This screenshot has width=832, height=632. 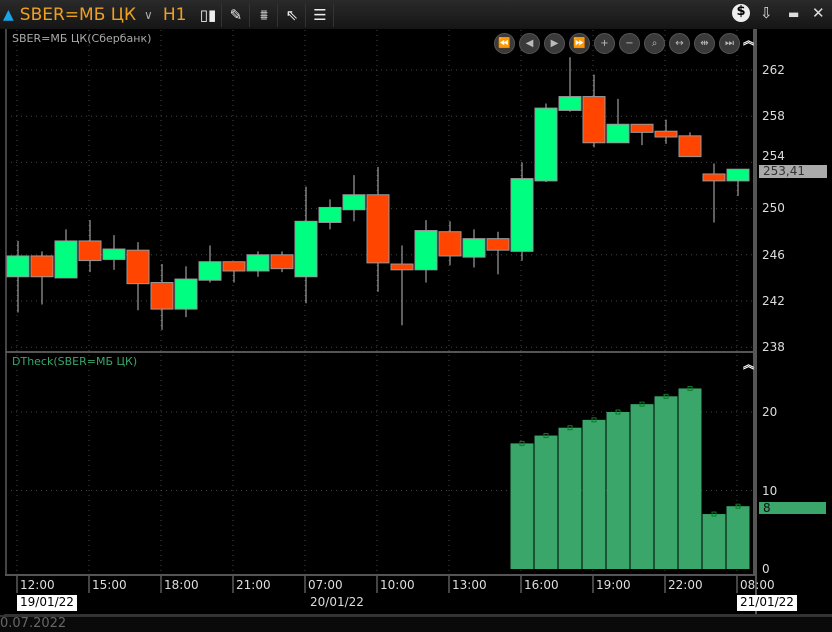 I want to click on nav-button: −, so click(x=629, y=43).